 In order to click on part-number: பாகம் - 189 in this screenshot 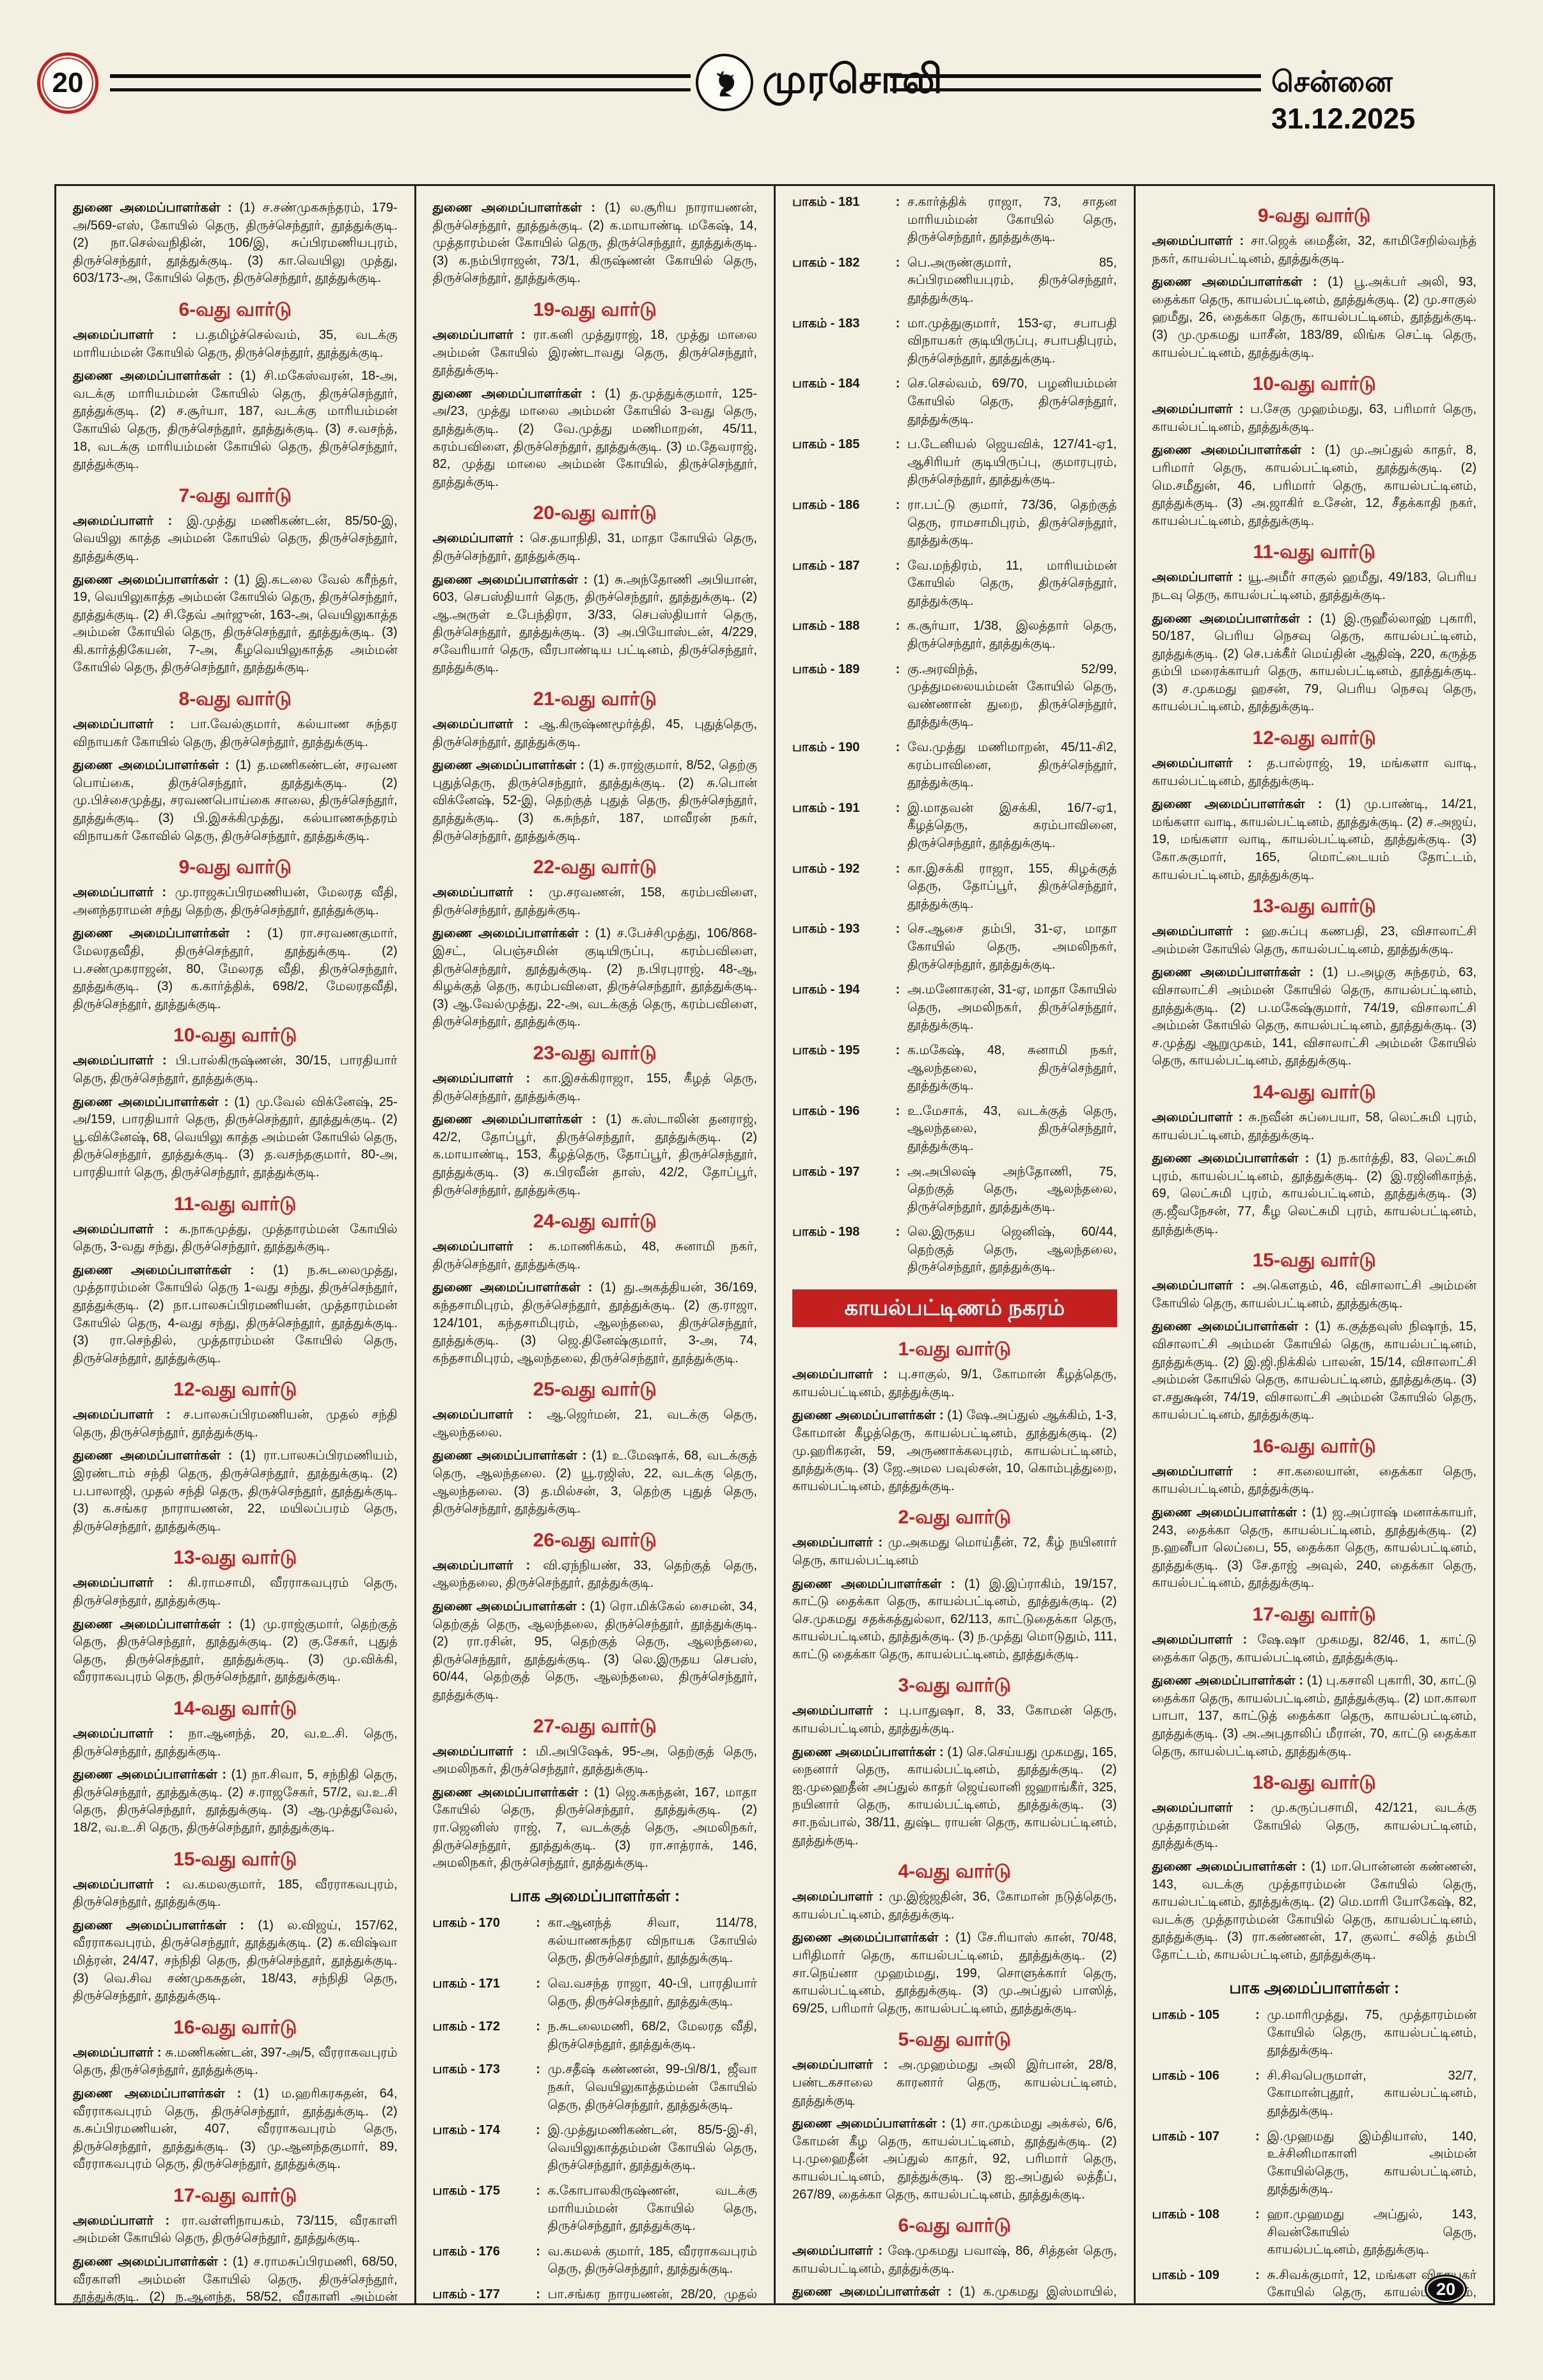, I will do `click(826, 669)`.